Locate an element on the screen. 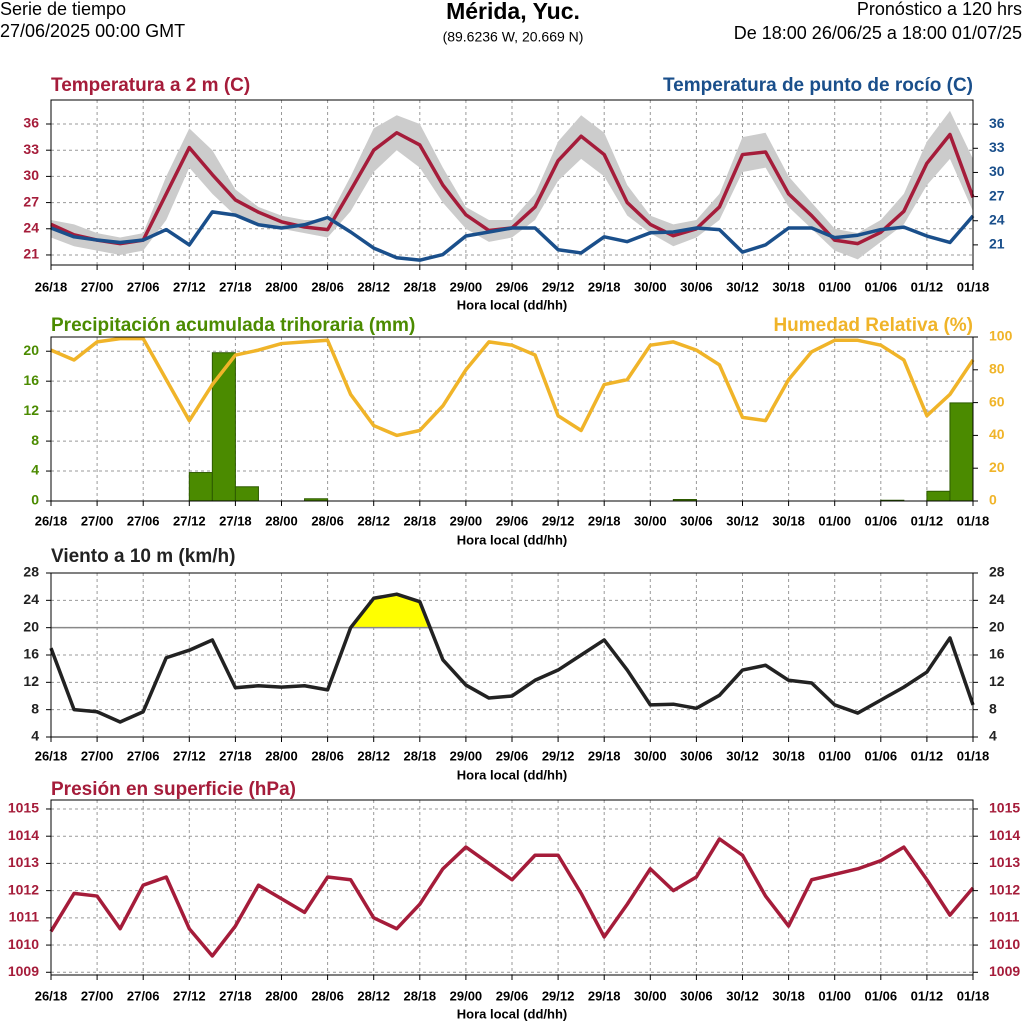 The width and height of the screenshot is (1024, 1024). y-tick-label: 1014 is located at coordinates (23, 835).